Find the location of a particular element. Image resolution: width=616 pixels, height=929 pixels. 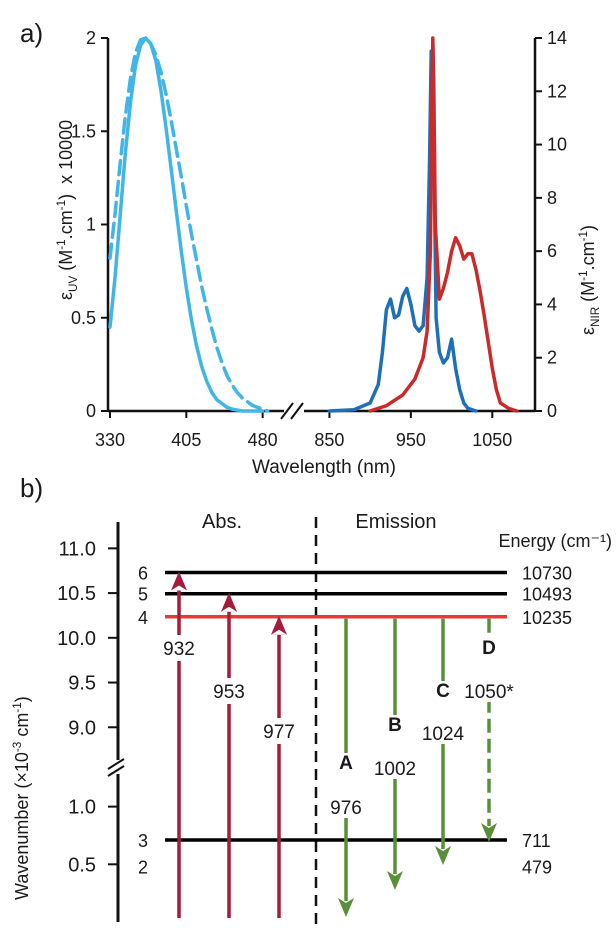

emission-letter: B is located at coordinates (395, 725).